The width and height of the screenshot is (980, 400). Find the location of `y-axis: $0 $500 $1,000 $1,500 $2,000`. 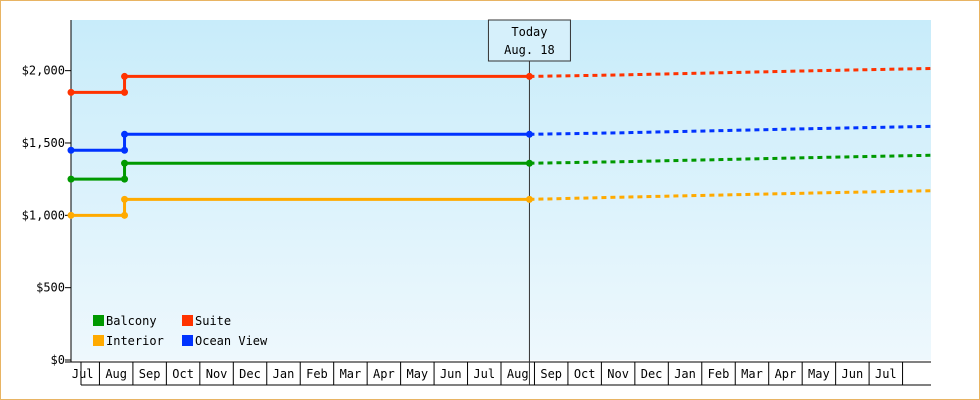

y-axis: $0 $500 $1,000 $1,500 $2,000 is located at coordinates (47, 193).